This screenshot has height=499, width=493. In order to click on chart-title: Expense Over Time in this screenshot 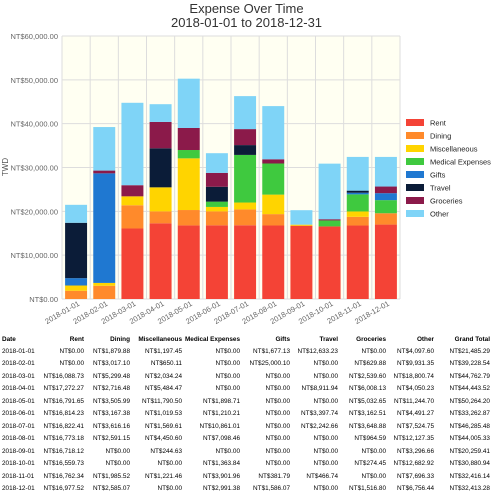, I will do `click(246, 8)`.